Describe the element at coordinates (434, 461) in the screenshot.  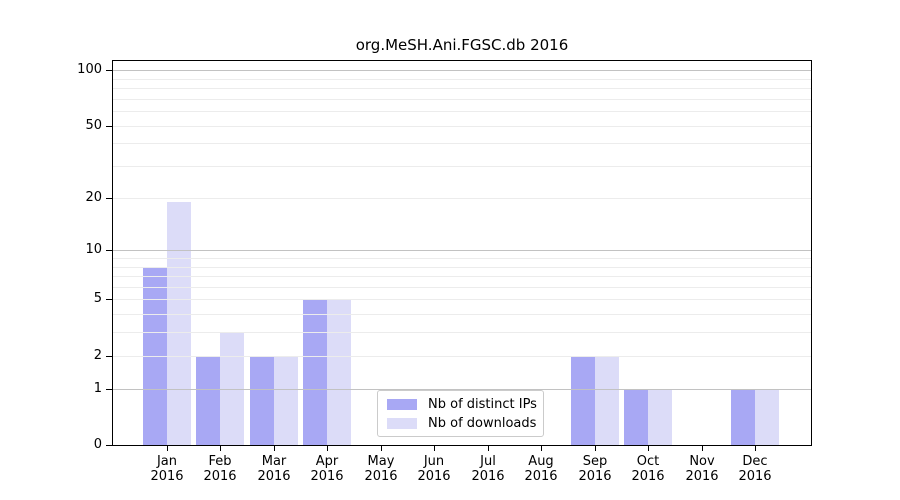
I see `x-tick-month: Jun` at that location.